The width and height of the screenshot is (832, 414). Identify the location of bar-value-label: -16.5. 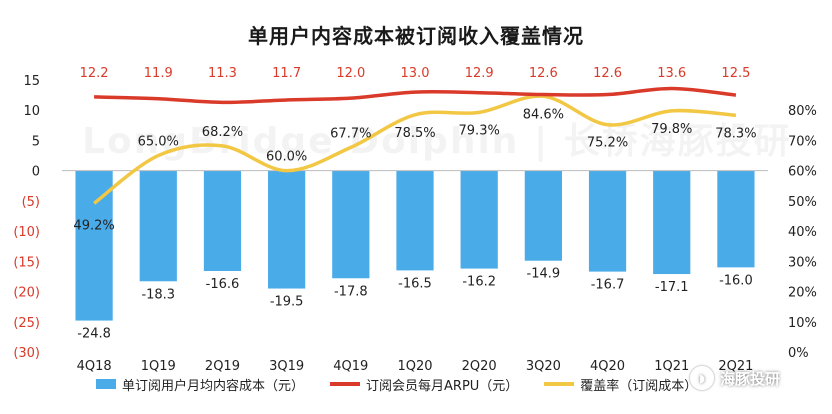
(415, 283).